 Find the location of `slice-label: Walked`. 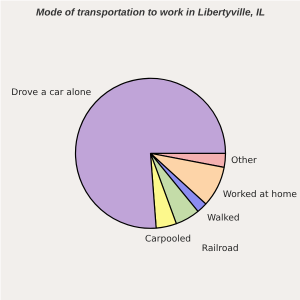

slice-label: Walked is located at coordinates (223, 219).